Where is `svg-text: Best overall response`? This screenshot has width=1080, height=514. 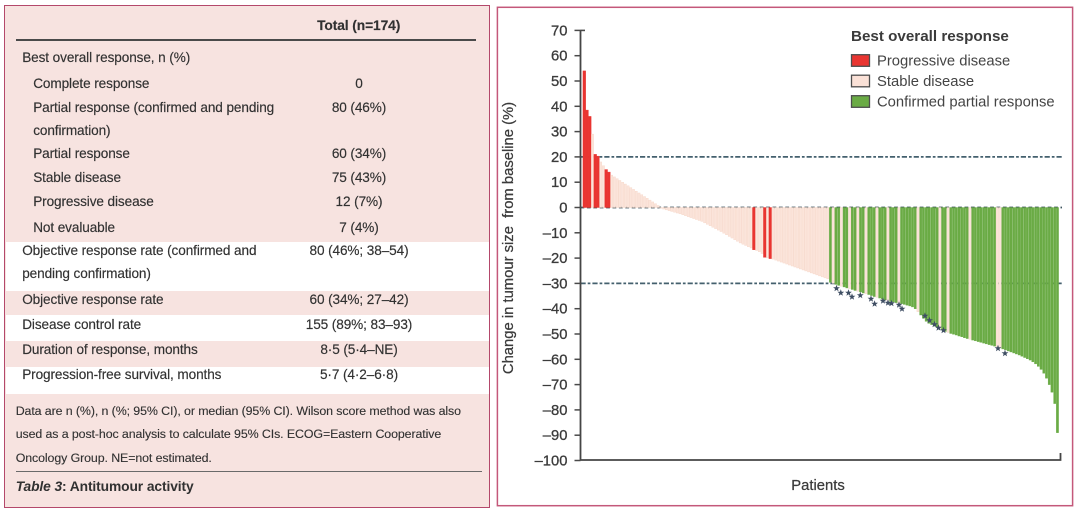
svg-text: Best overall response is located at coordinates (930, 36).